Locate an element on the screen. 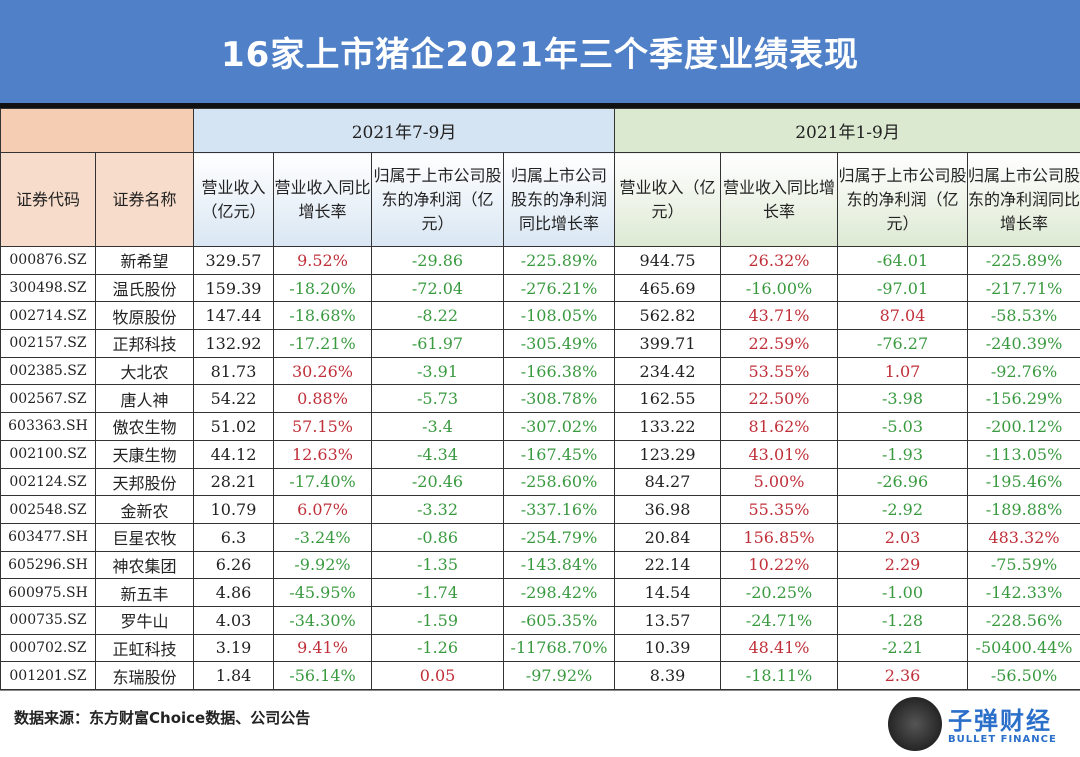  cell-ytd-profit-growth: -200.12% is located at coordinates (1023, 426).